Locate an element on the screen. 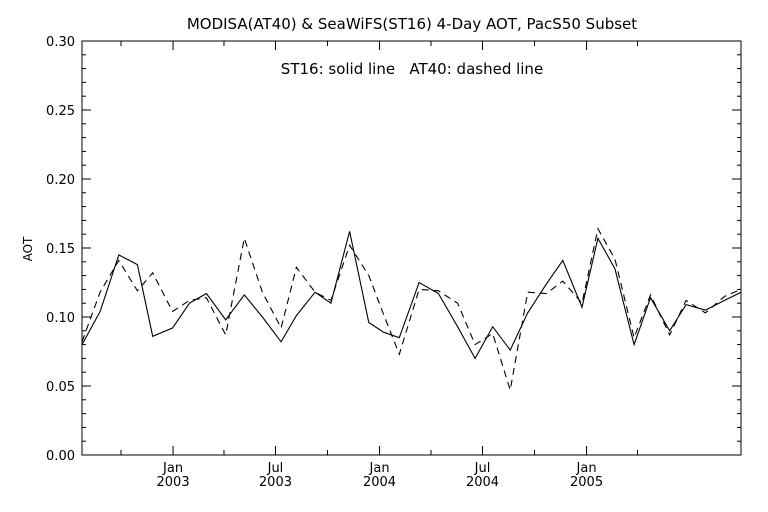 This screenshot has width=768, height=512. y-tick-label: 0.25 is located at coordinates (60, 111).